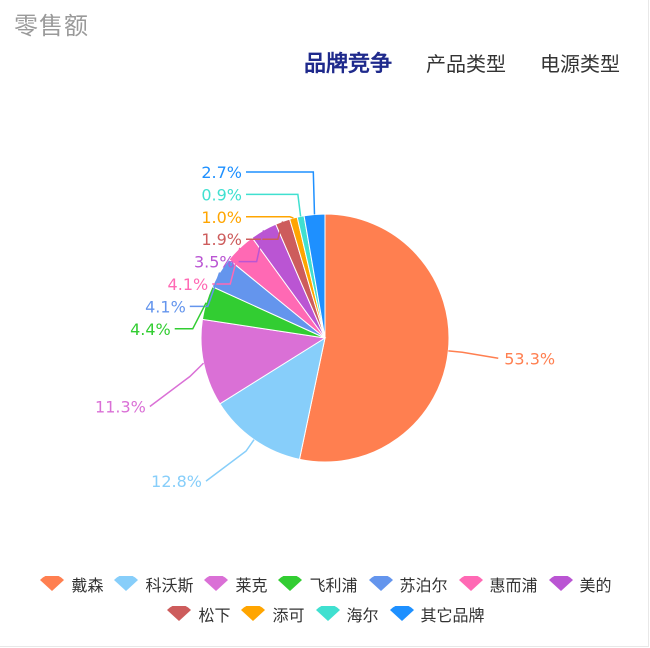  I want to click on slice-data-label: 3.5%, so click(214, 262).